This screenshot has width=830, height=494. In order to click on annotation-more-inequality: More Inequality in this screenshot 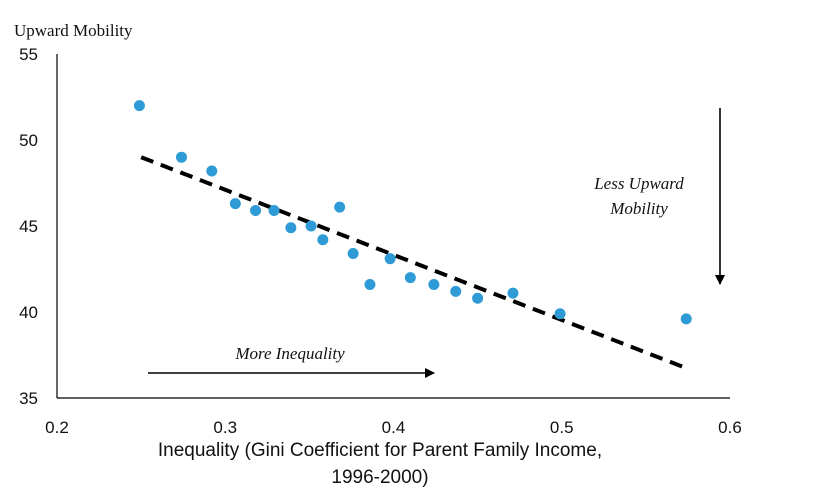, I will do `click(291, 361)`.